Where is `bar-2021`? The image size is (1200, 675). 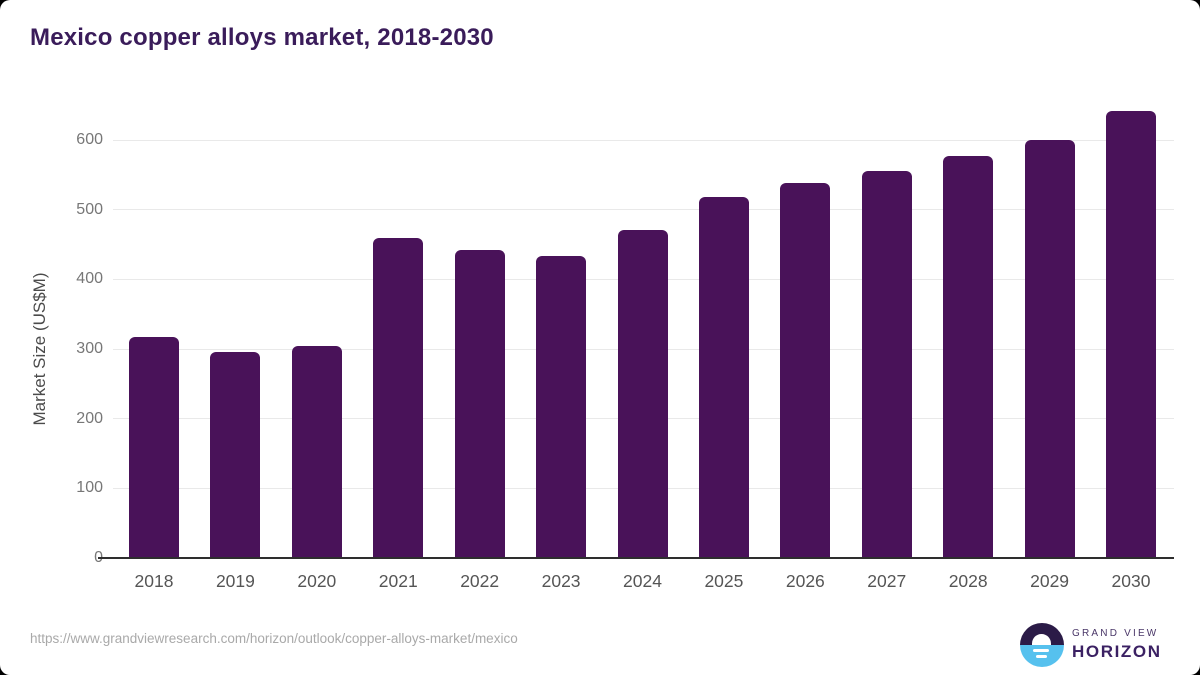
bar-2021 is located at coordinates (398, 397).